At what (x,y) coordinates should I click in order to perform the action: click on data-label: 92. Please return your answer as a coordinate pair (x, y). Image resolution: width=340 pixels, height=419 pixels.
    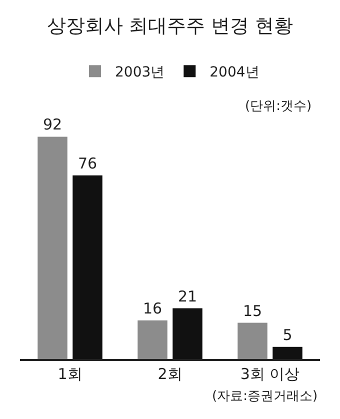
    Looking at the image, I should click on (52, 125).